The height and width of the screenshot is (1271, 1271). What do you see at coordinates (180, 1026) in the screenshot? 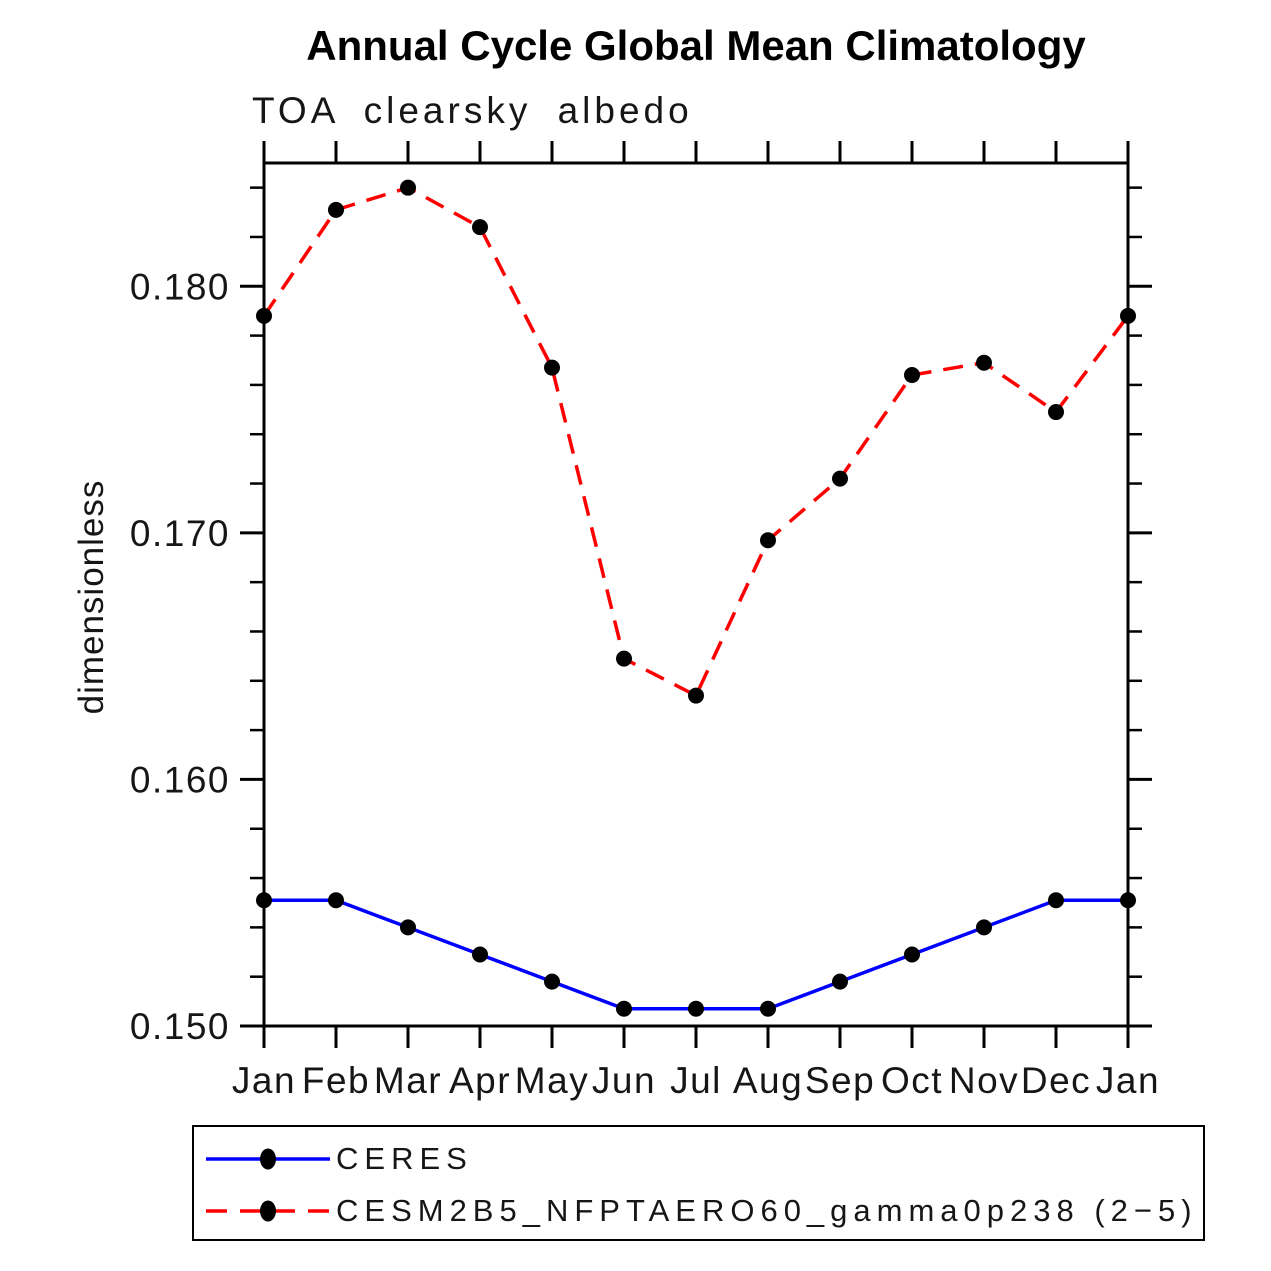
I see `y-tick-label: 0.150` at bounding box center [180, 1026].